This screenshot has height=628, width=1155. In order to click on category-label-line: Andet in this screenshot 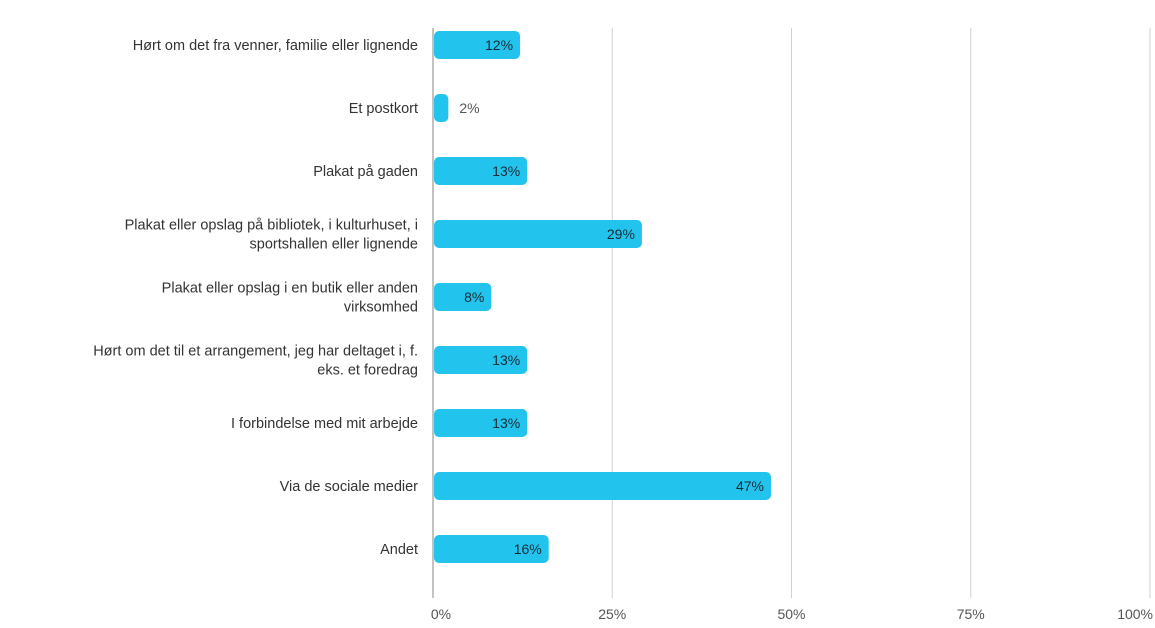, I will do `click(399, 550)`.